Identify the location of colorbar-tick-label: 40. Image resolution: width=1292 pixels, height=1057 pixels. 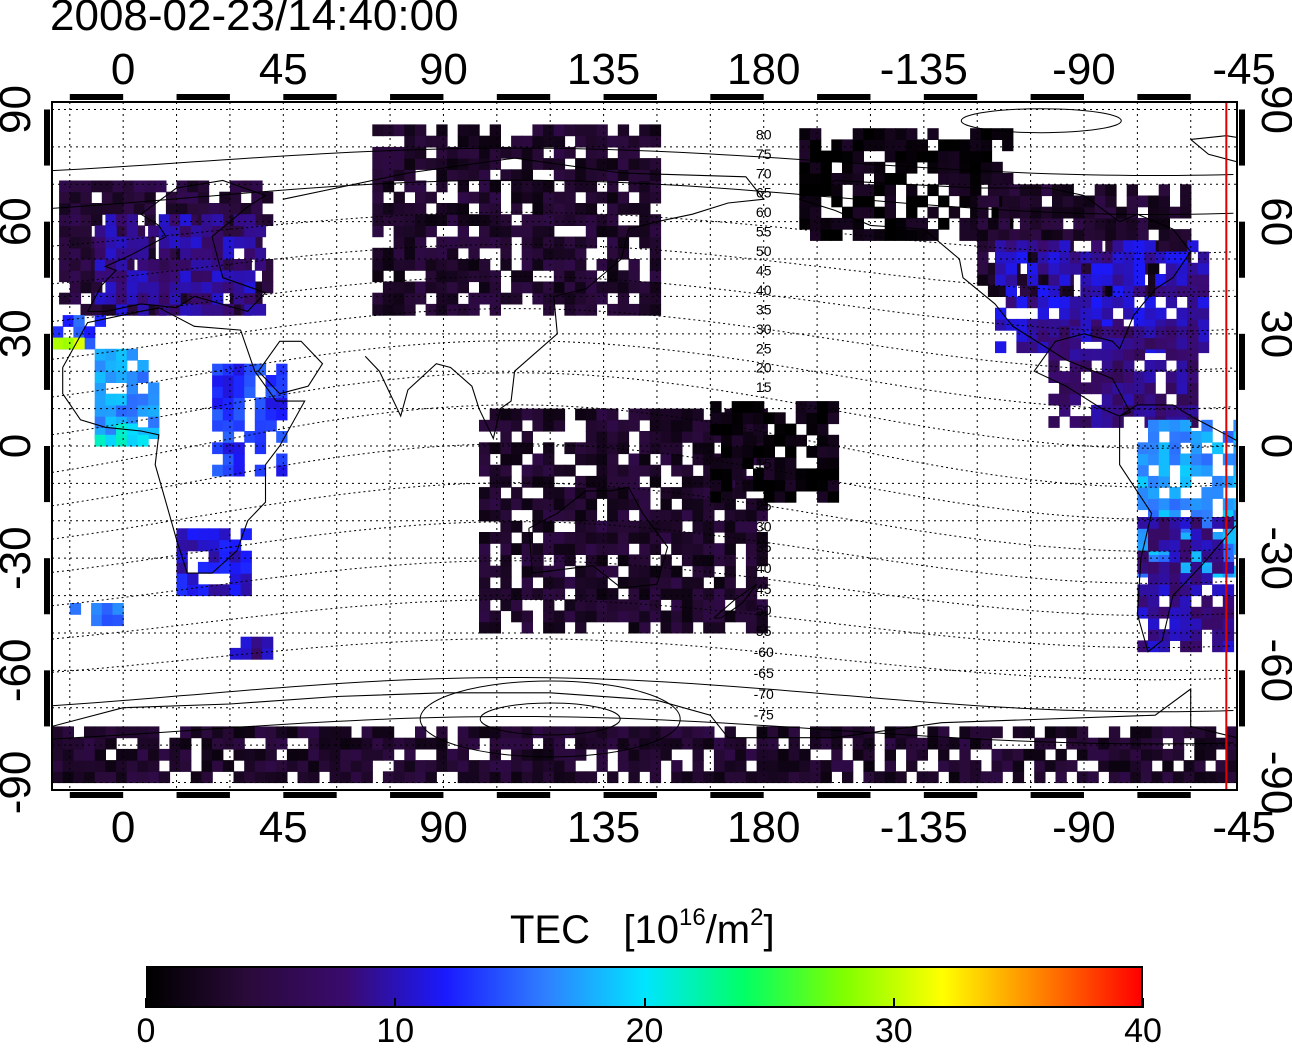
(1143, 1031).